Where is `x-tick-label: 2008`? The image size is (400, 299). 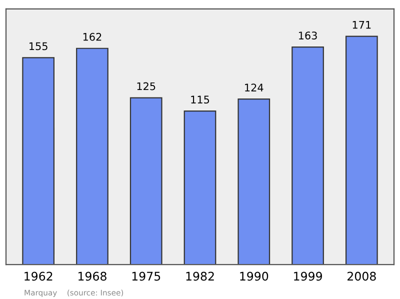 x-tick-label: 2008 is located at coordinates (362, 276).